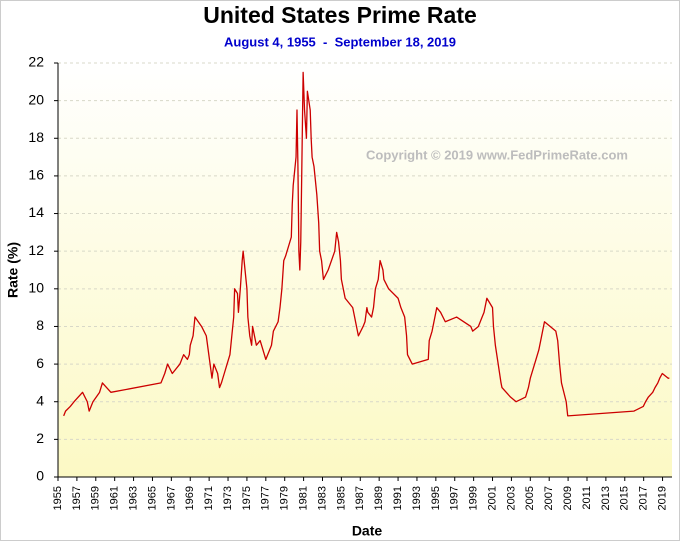 The width and height of the screenshot is (680, 541). What do you see at coordinates (549, 498) in the screenshot?
I see `x-tick-label: 2007` at bounding box center [549, 498].